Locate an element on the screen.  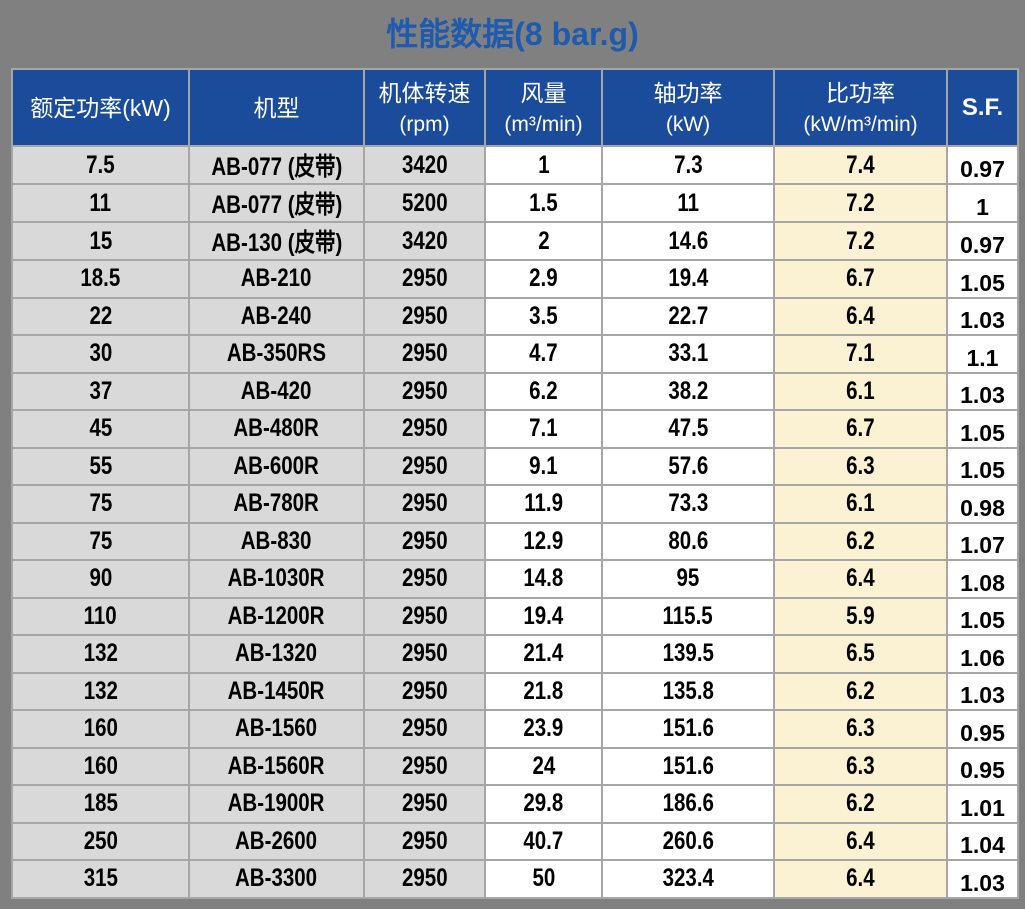
cell-value: 185 is located at coordinates (100, 803).